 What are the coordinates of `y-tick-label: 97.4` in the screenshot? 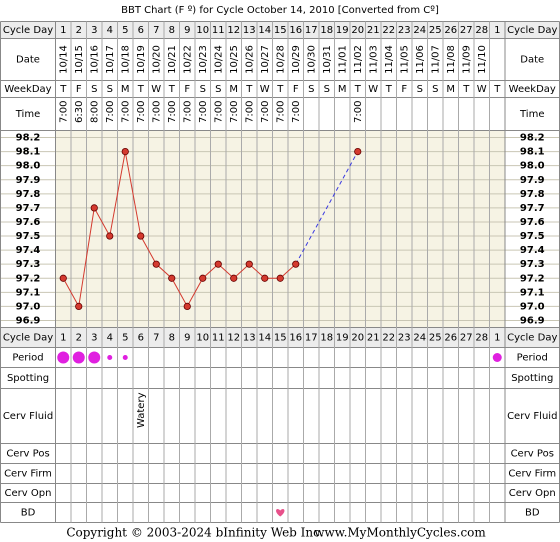 It's located at (532, 250).